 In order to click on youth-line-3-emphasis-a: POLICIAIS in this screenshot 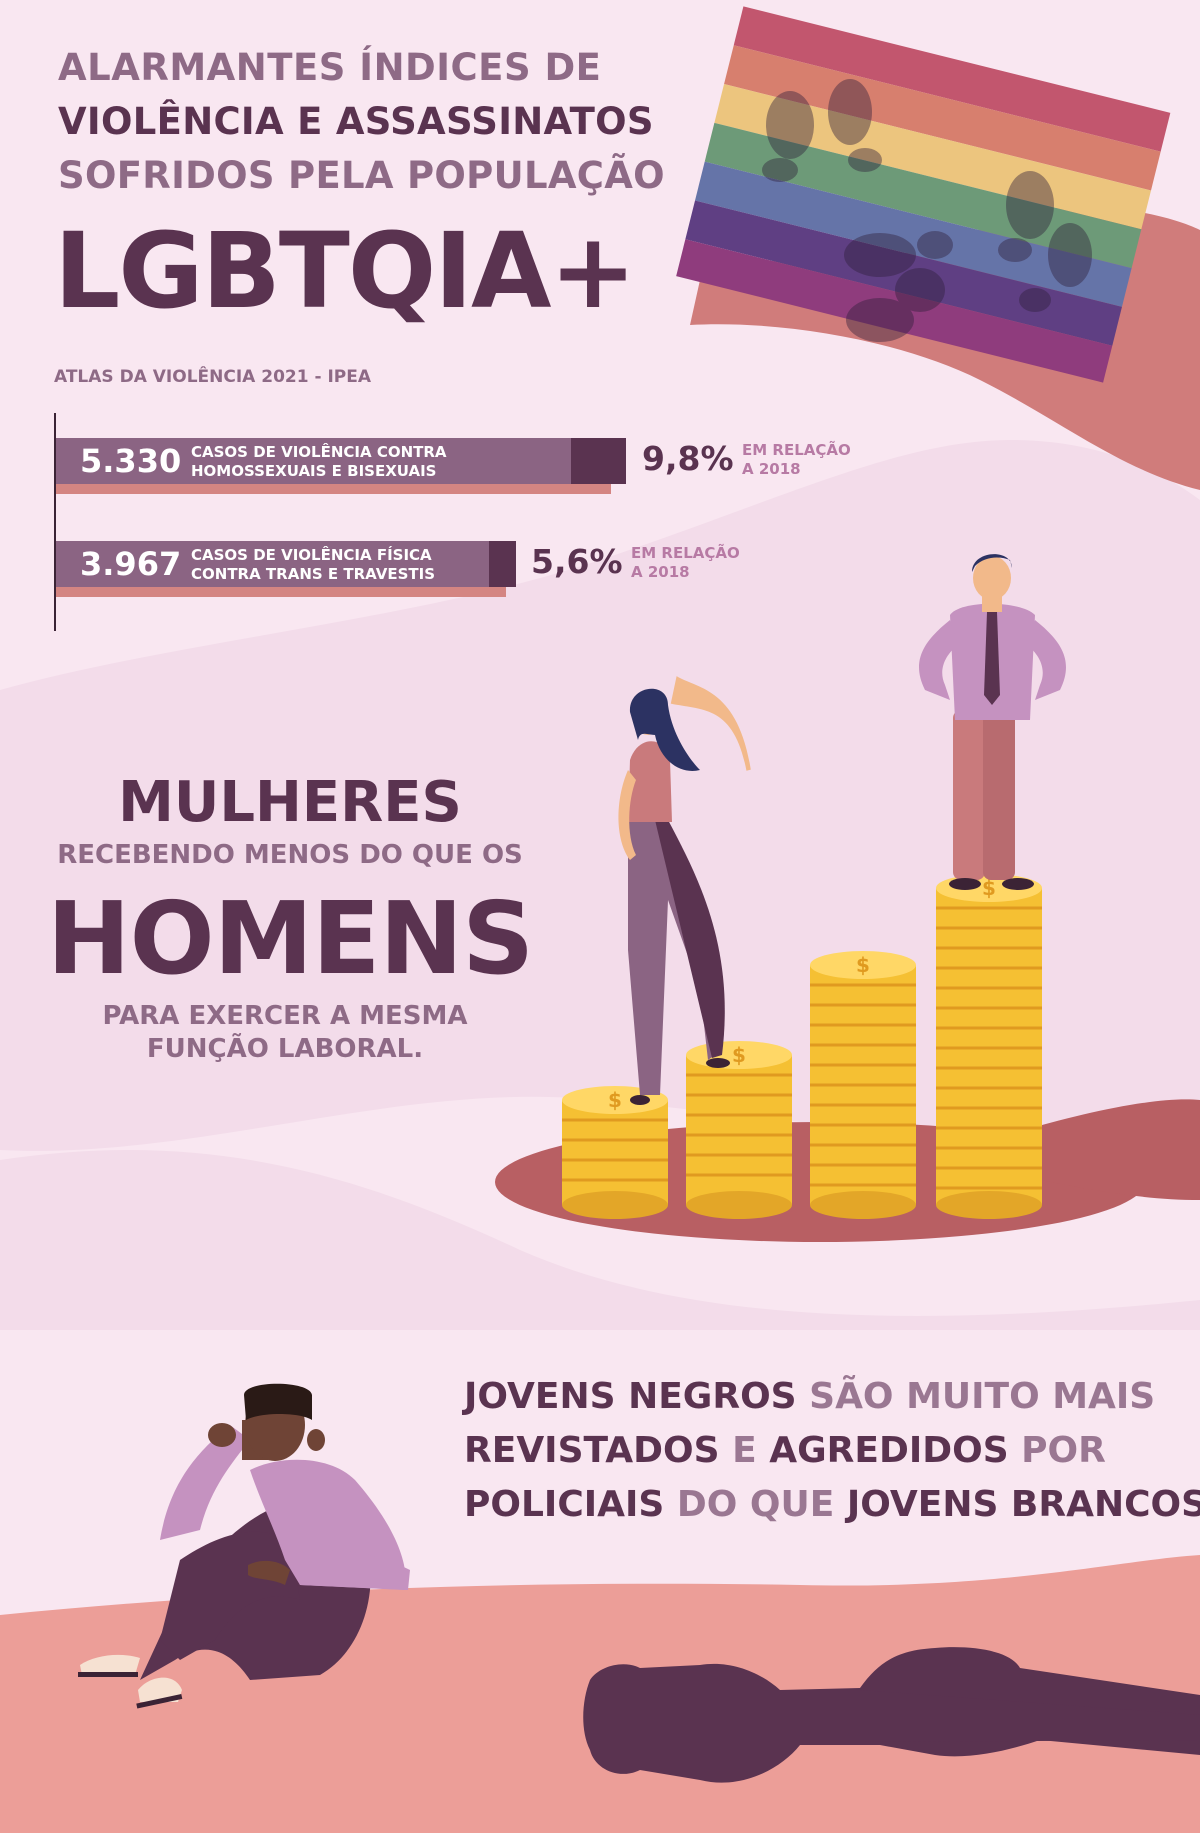, I will do `click(564, 1504)`.